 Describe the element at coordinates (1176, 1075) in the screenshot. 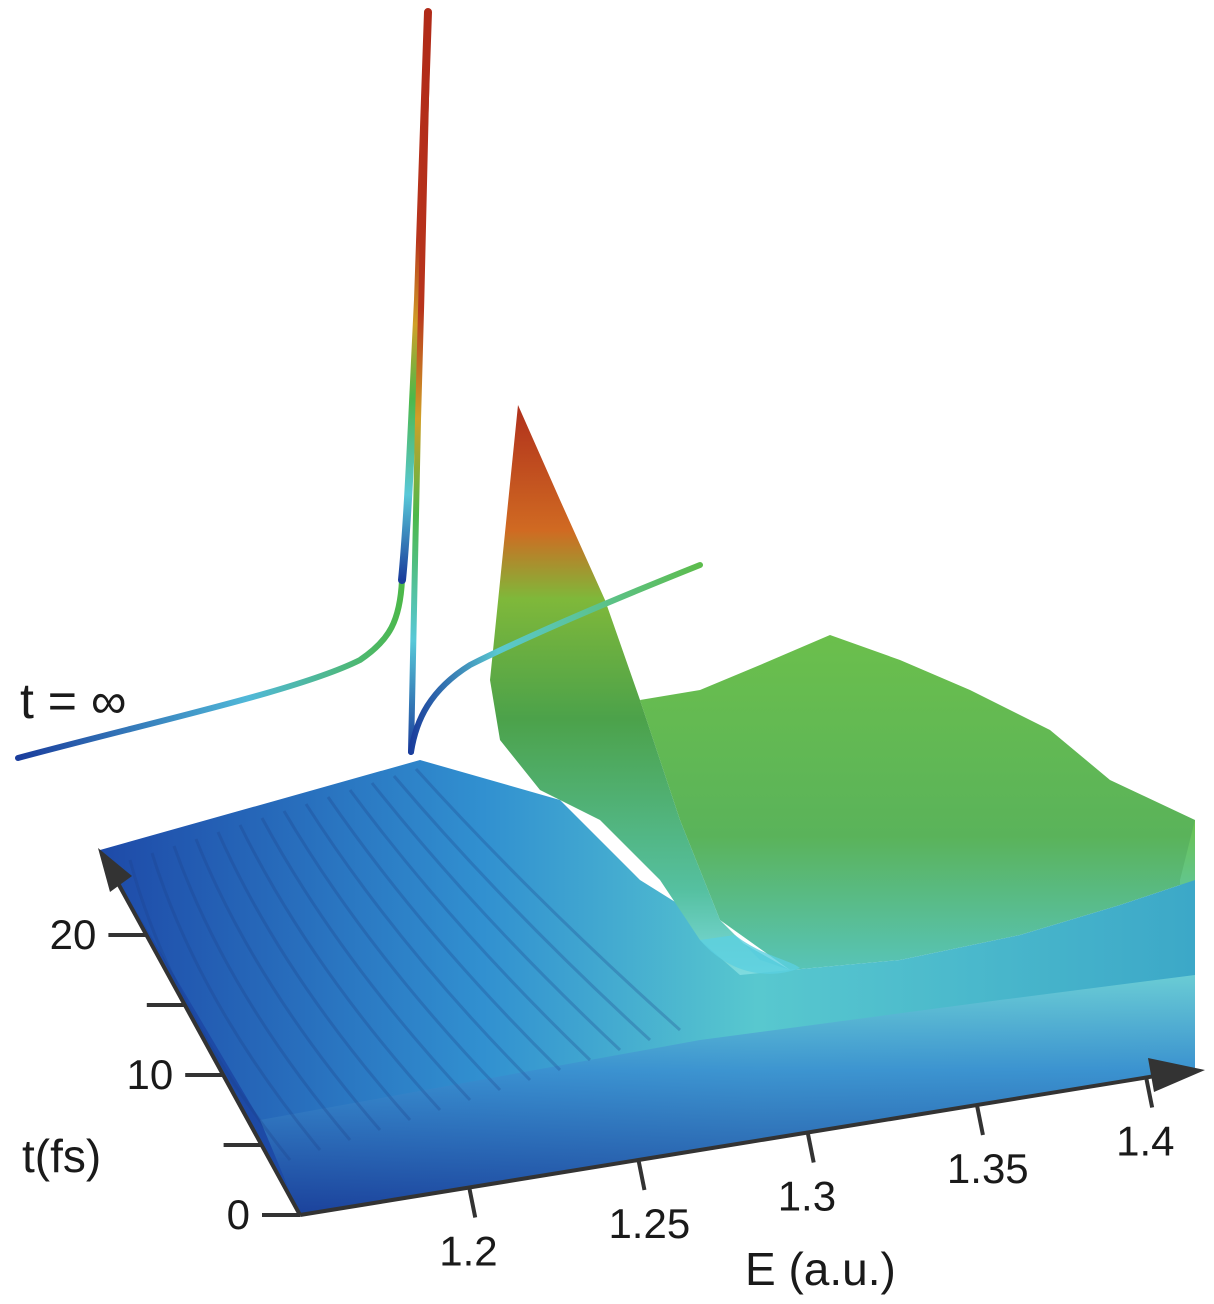

I see `e-axis-arrow` at that location.